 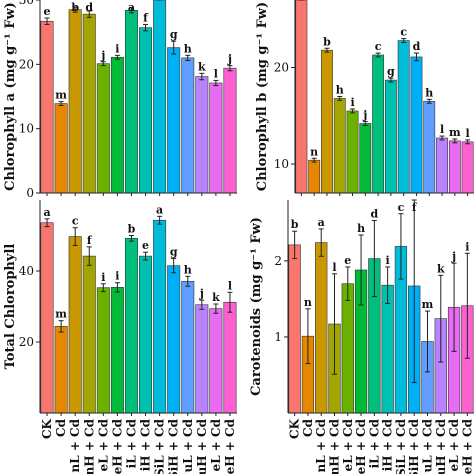 What do you see at coordinates (131, 443) in the screenshot?
I see `x-category-label: iL + Cd` at bounding box center [131, 443].